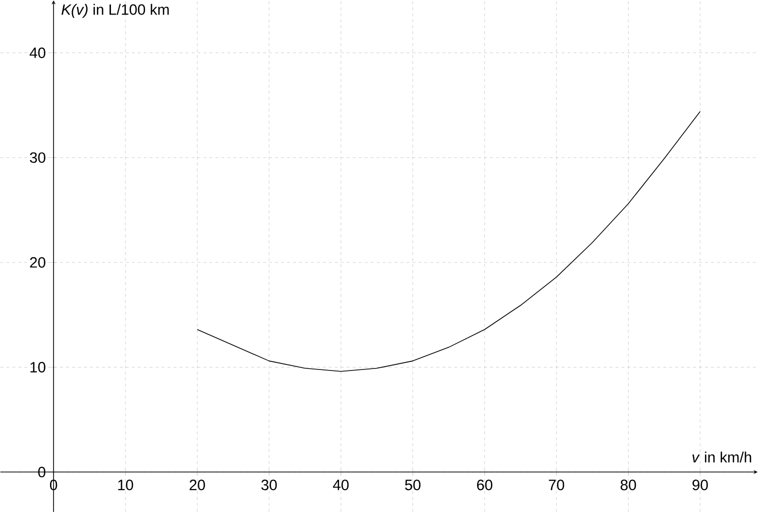 The width and height of the screenshot is (758, 512). What do you see at coordinates (412, 485) in the screenshot?
I see `x-tick-label: 50` at bounding box center [412, 485].